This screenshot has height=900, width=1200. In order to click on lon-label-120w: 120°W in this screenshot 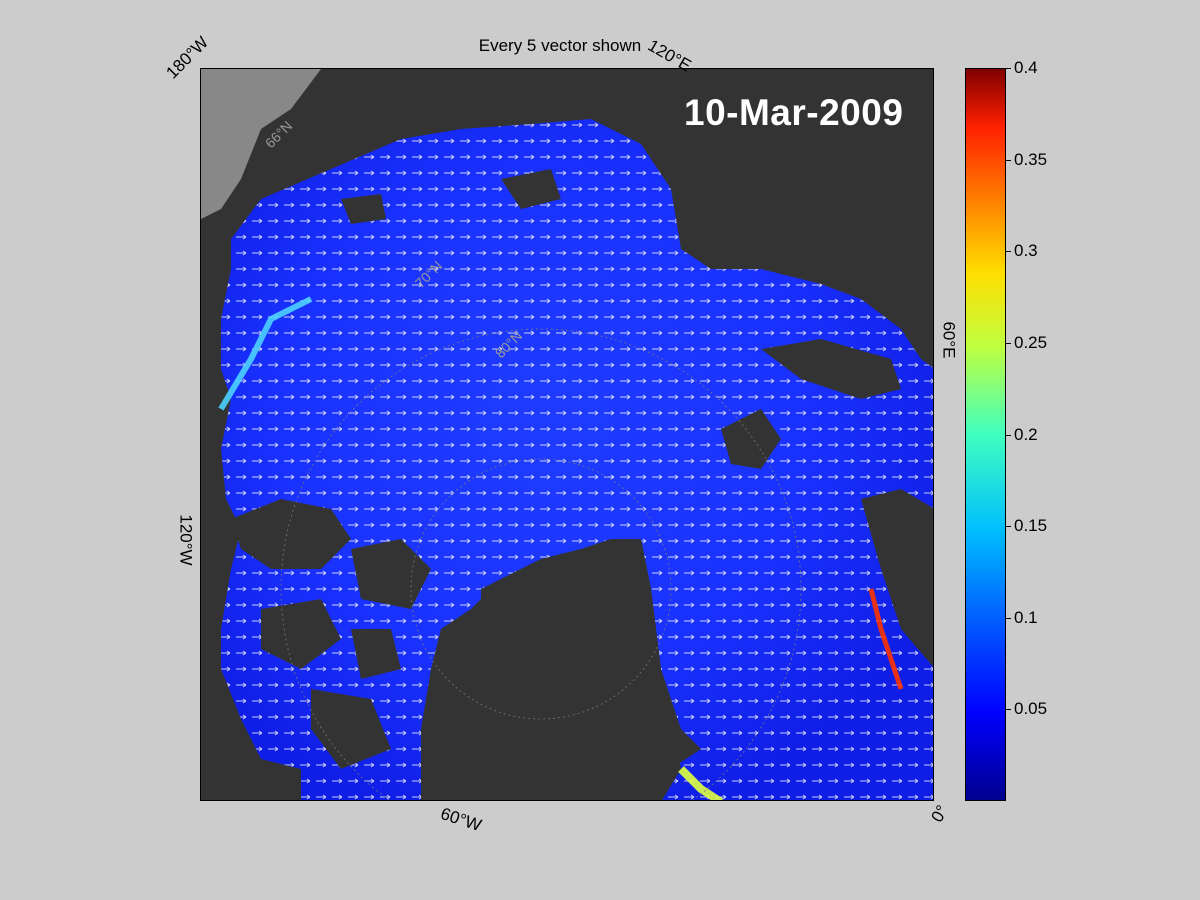, I will do `click(186, 540)`.